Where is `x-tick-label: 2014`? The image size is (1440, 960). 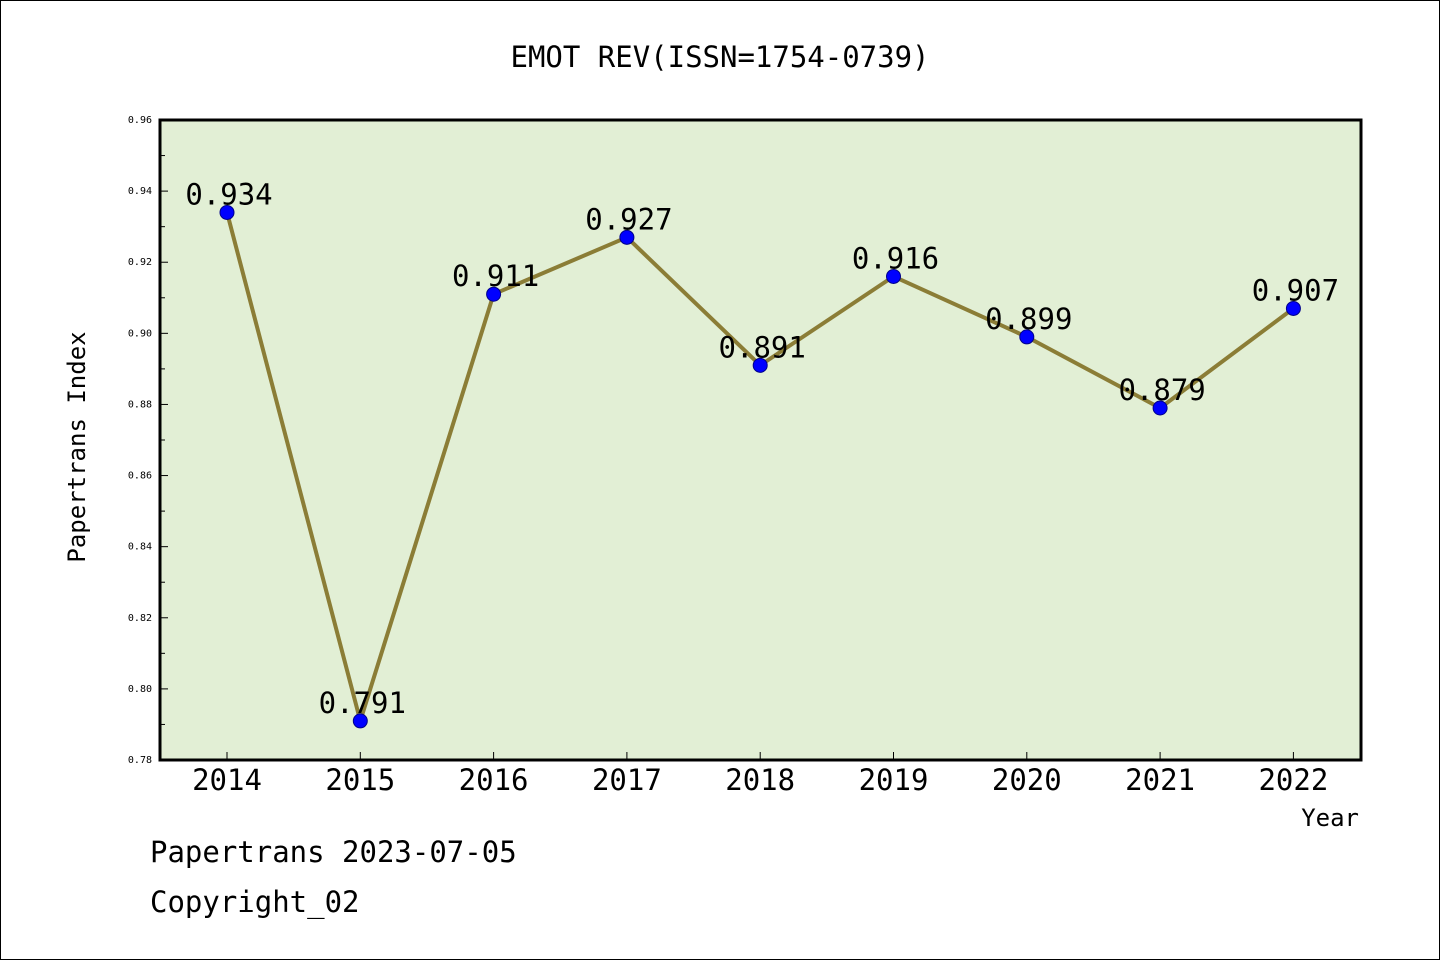
x-tick-label: 2014 is located at coordinates (227, 780).